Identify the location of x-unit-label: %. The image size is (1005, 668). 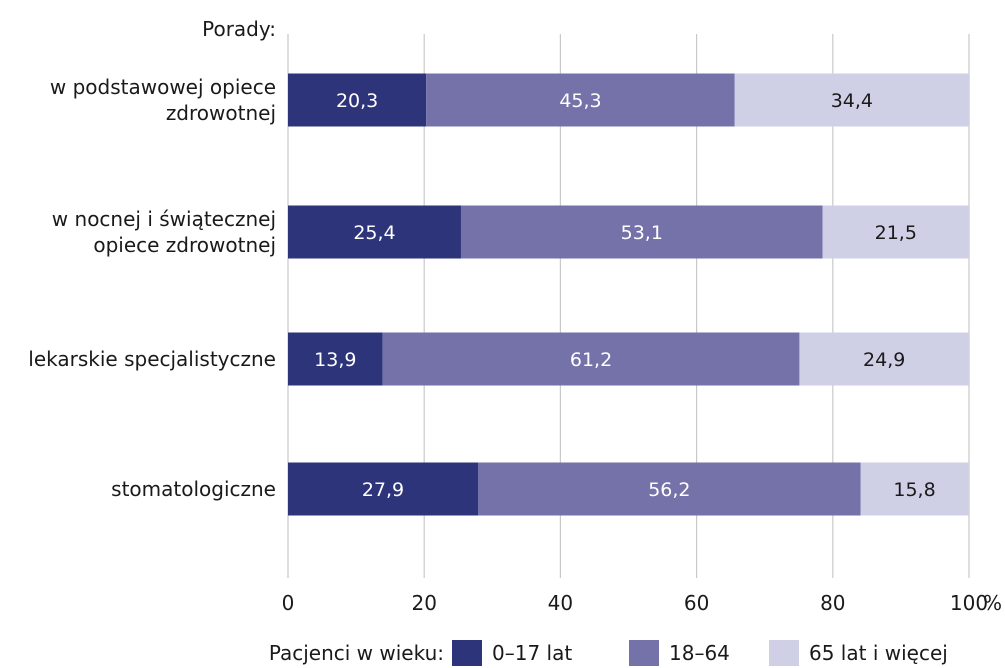
(992, 603).